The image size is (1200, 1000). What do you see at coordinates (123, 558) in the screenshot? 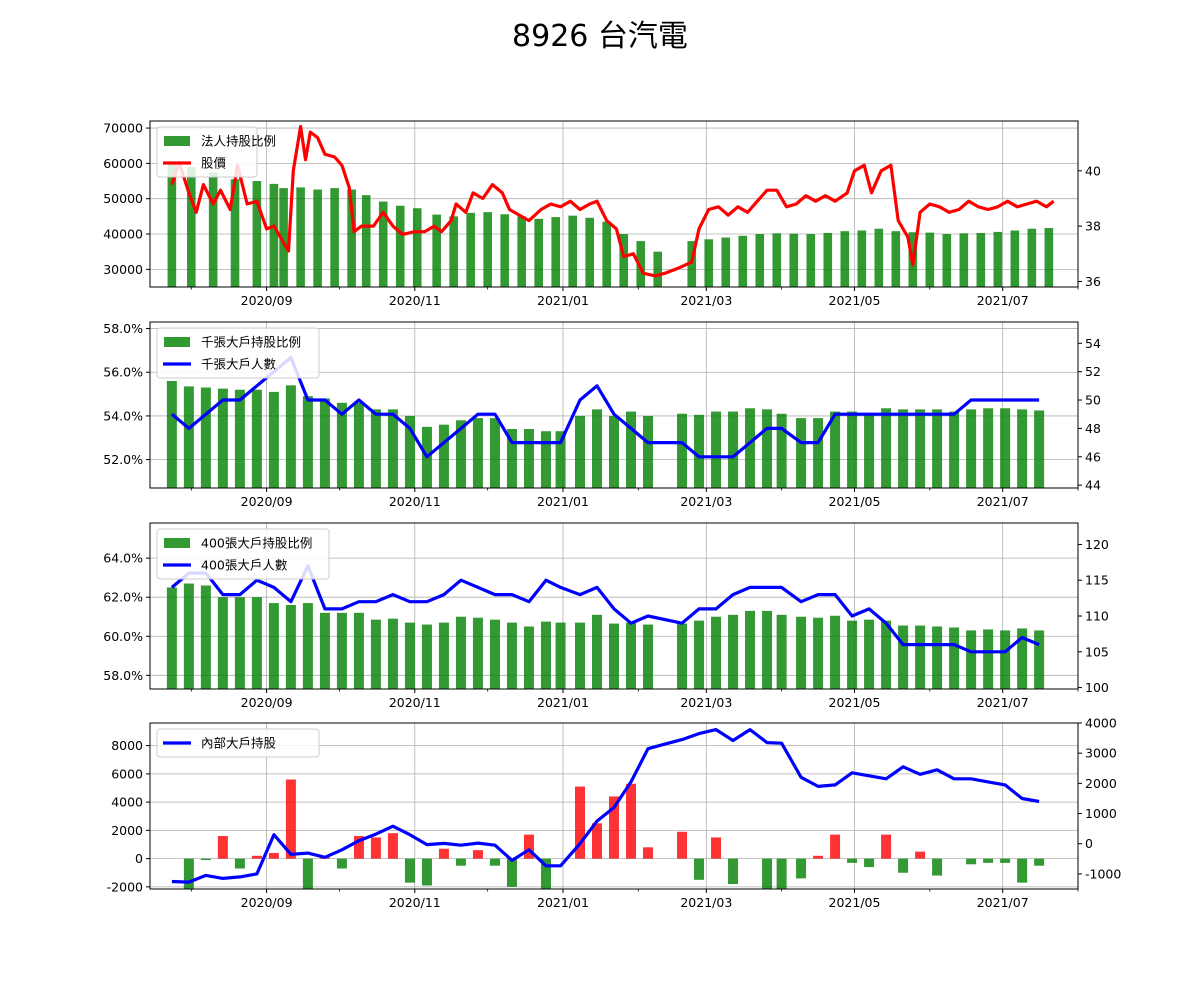
I see `y-left-tick-label: 64.0%` at bounding box center [123, 558].